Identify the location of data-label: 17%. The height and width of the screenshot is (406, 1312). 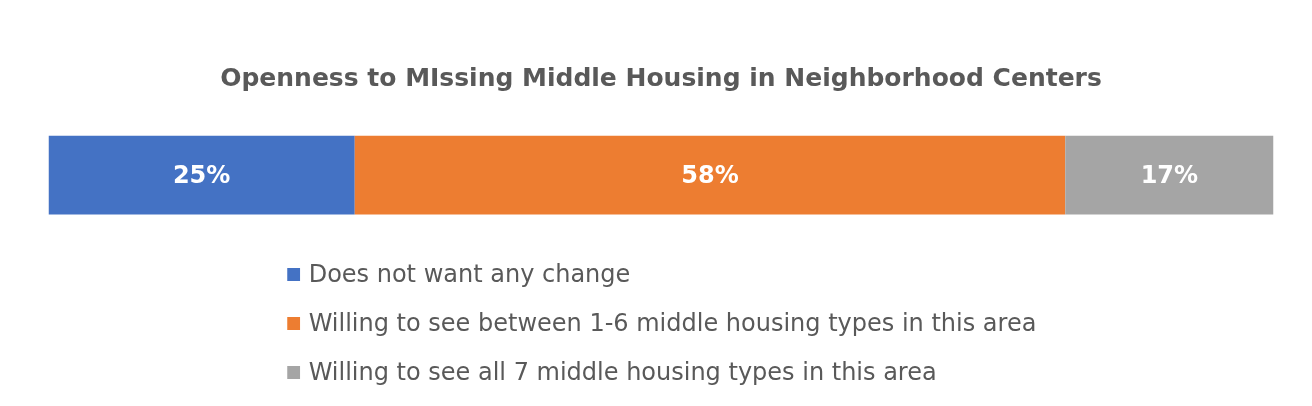
(1169, 175).